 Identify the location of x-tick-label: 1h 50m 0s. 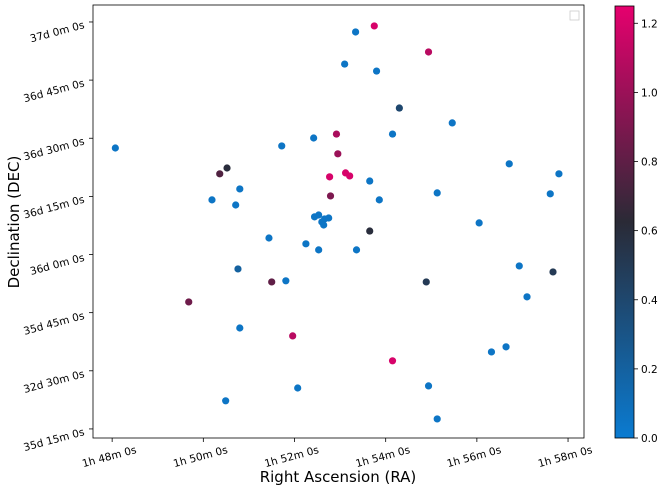
(200, 457).